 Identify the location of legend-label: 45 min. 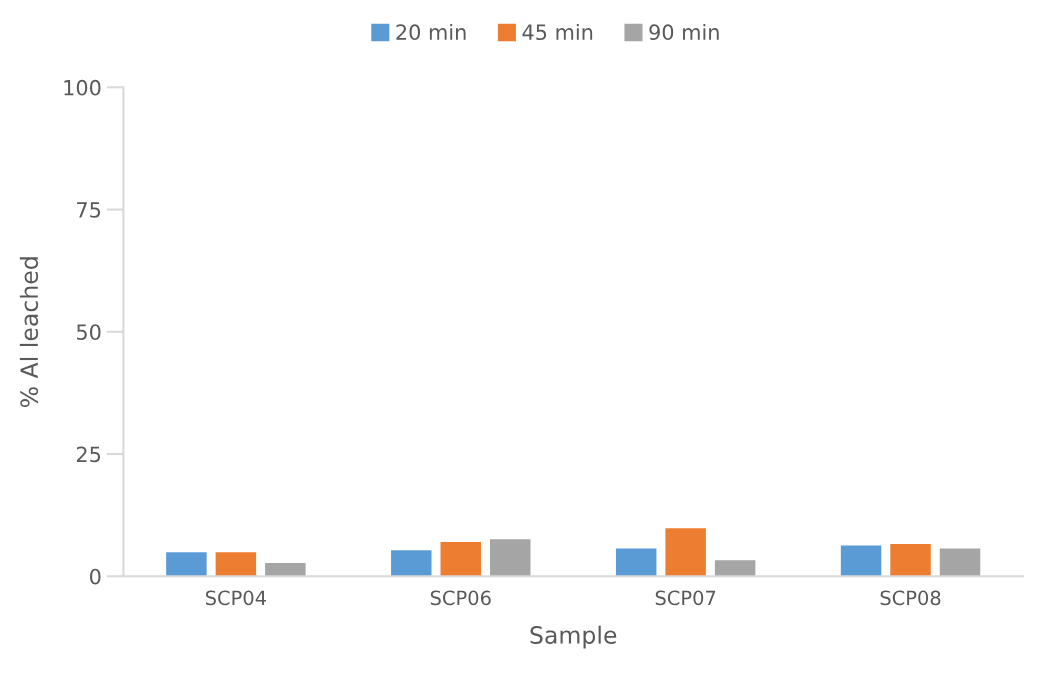
(557, 32).